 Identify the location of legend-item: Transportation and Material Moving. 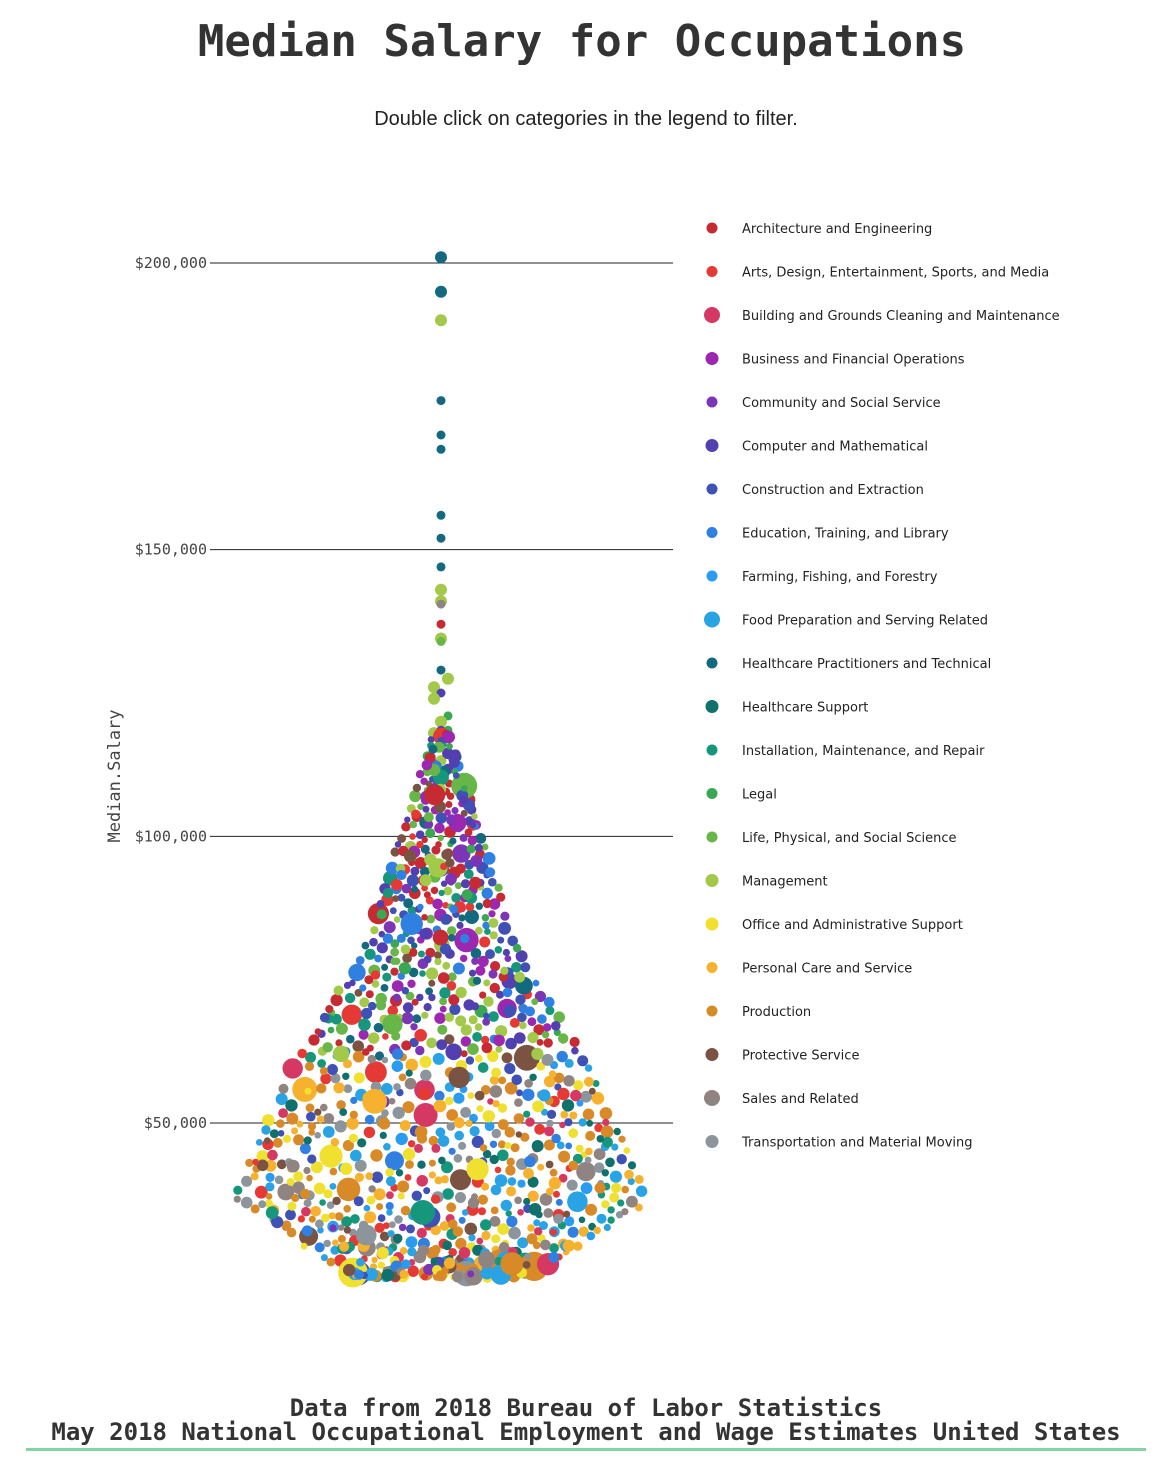
(839, 1143).